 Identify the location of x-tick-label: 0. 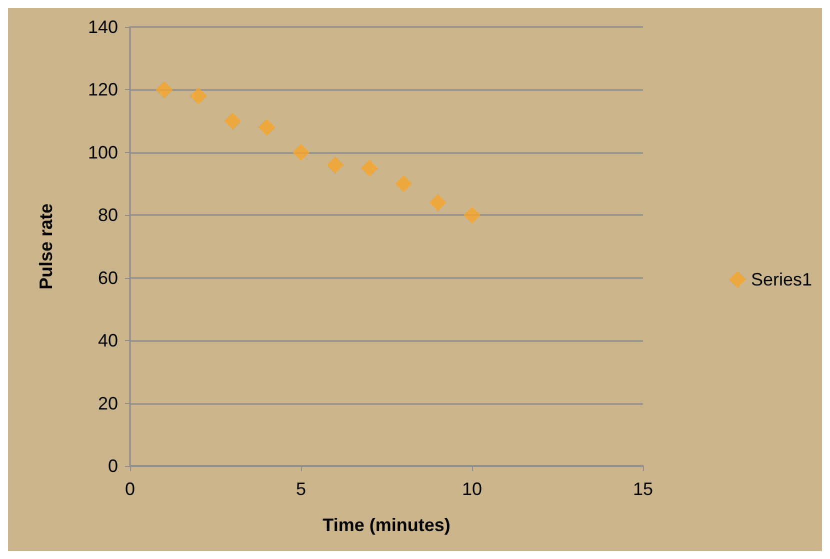
(130, 489).